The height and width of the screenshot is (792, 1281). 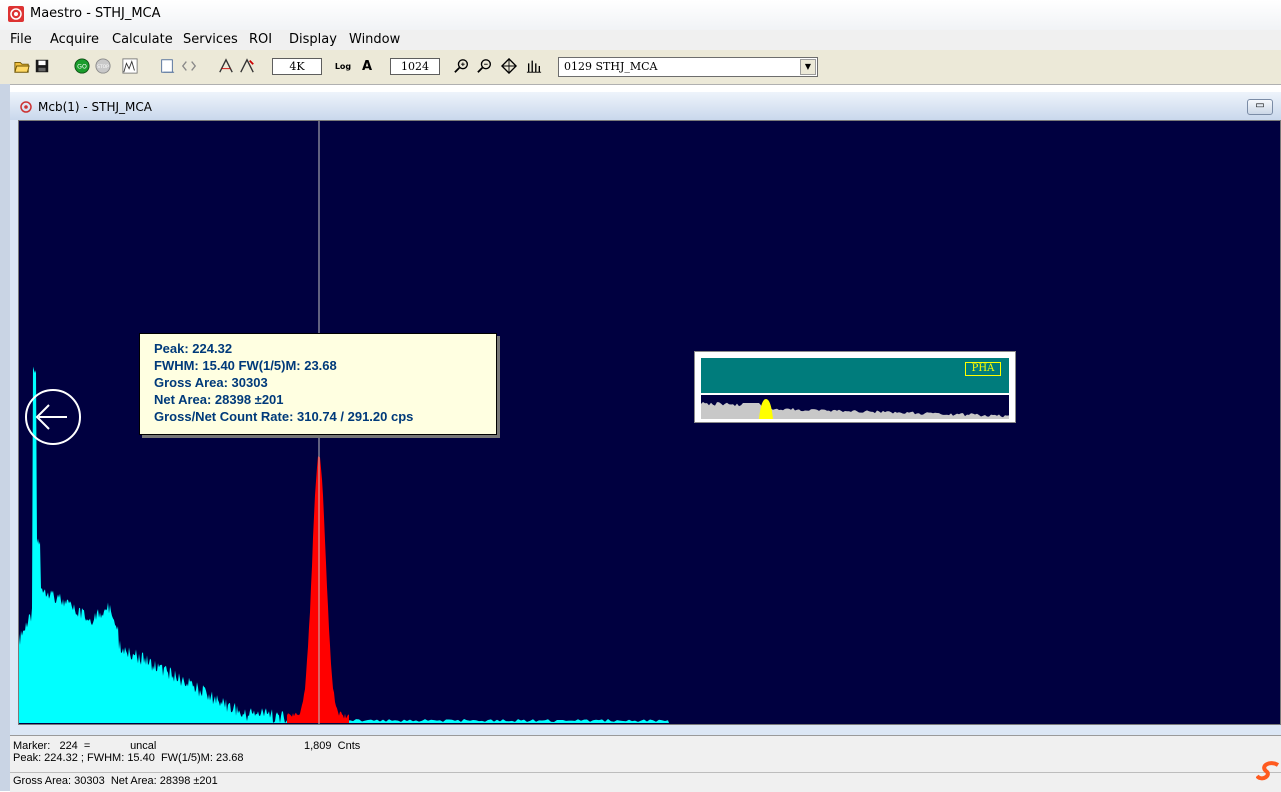 What do you see at coordinates (261, 39) in the screenshot?
I see `menu-roi: ROI` at bounding box center [261, 39].